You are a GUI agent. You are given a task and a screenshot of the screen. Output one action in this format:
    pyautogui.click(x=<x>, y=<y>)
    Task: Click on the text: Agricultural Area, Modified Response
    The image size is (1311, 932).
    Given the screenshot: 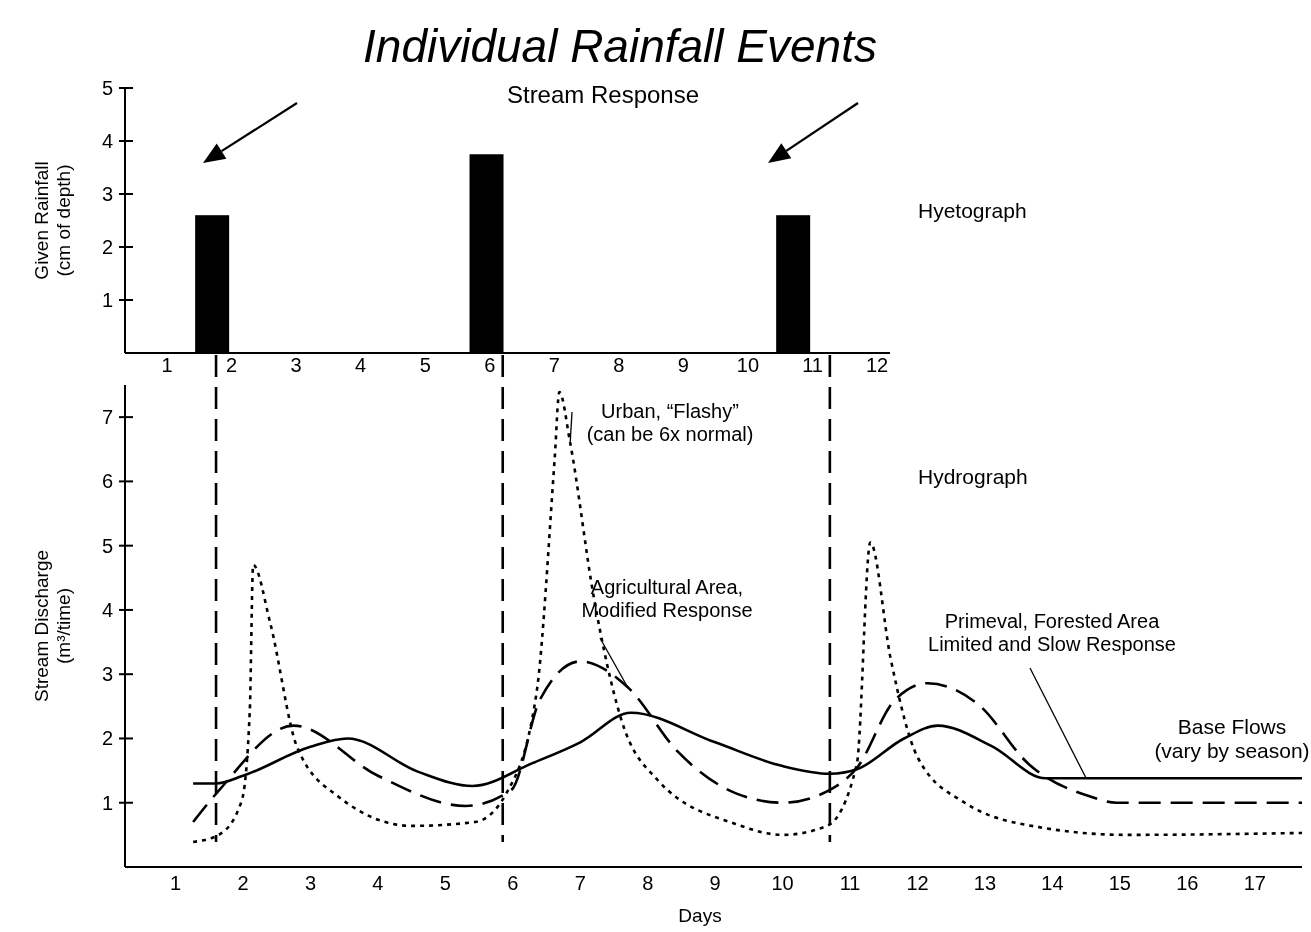 What is the action you would take?
    pyautogui.click(x=667, y=598)
    